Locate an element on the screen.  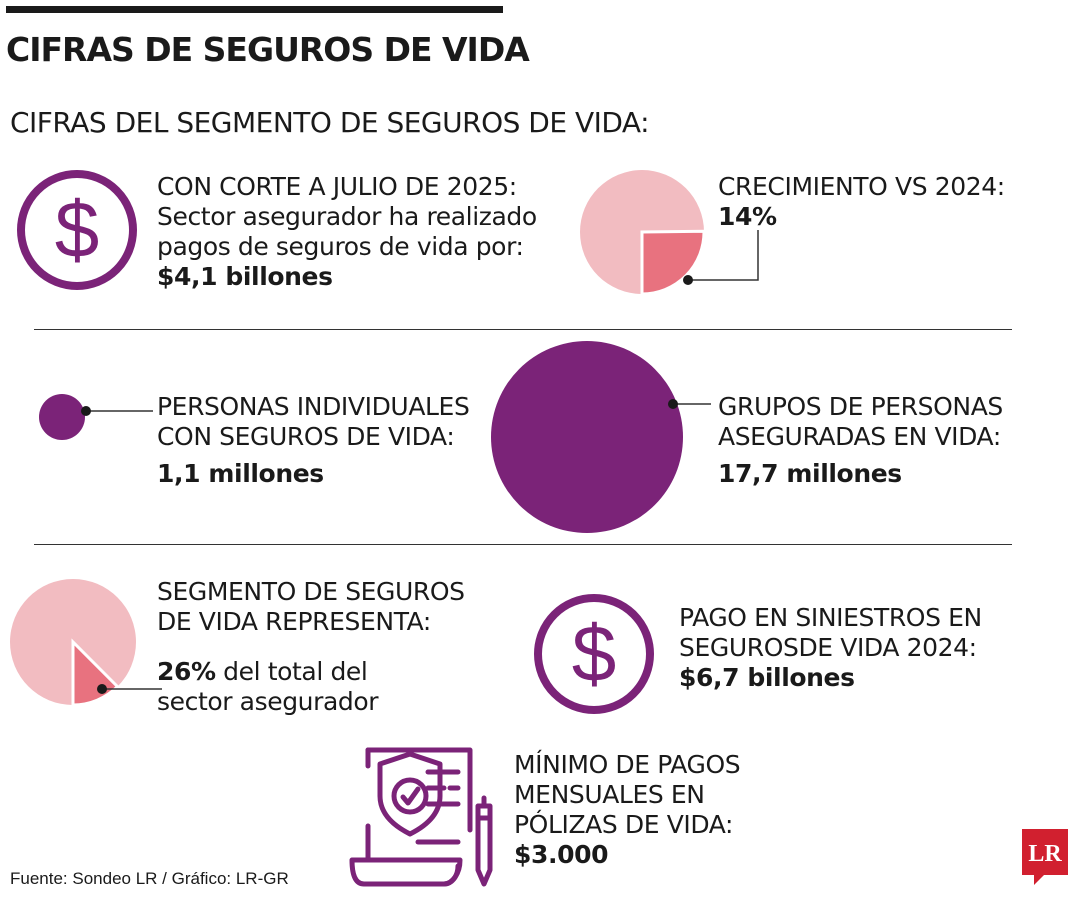
segment-value-suffix: del total del is located at coordinates (291, 671).